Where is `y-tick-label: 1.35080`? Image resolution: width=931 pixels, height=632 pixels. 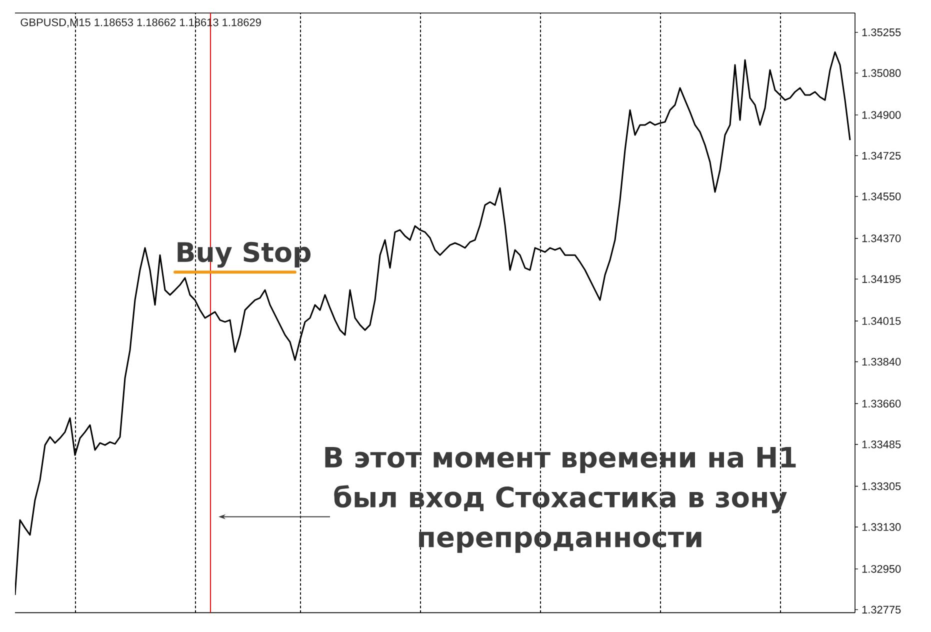 y-tick-label: 1.35080 is located at coordinates (881, 73).